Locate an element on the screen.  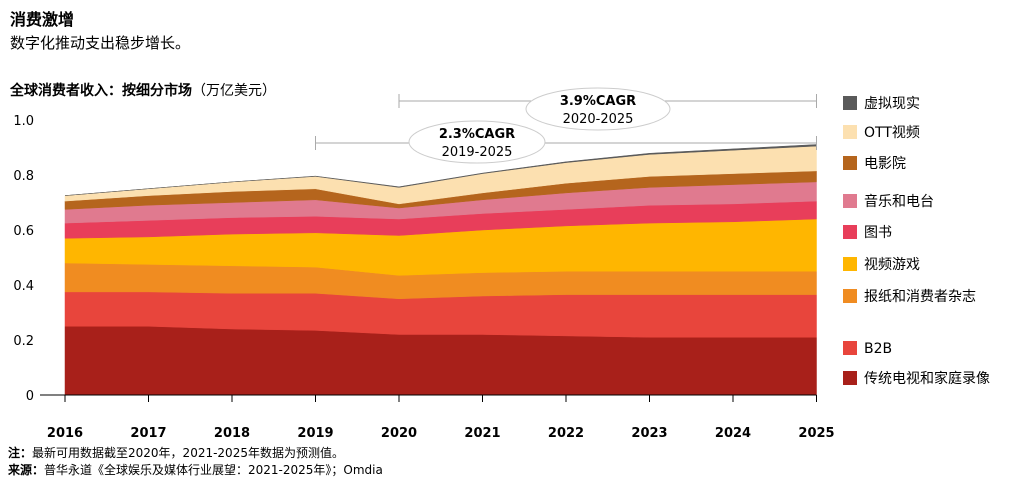
x-tick-label: 2019 is located at coordinates (315, 433).